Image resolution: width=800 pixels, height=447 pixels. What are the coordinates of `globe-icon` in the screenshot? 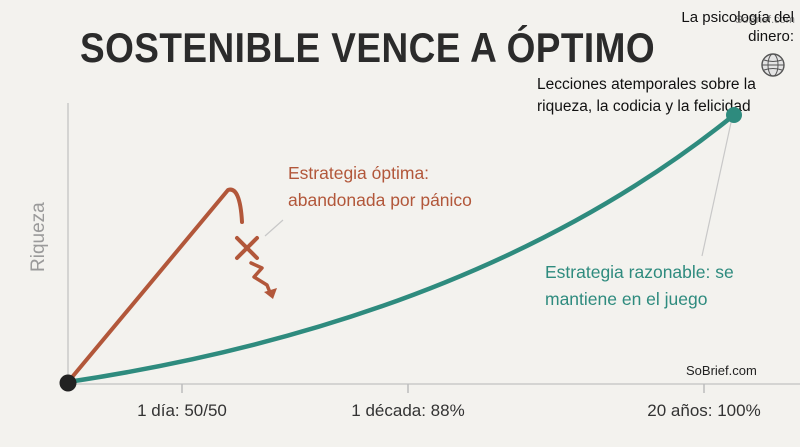 It's located at (773, 65).